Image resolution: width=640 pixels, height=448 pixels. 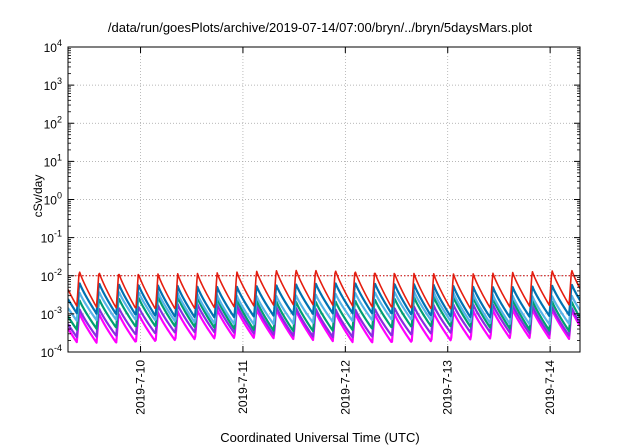 What do you see at coordinates (53, 122) in the screenshot?
I see `y-tick-label: 10²` at bounding box center [53, 122].